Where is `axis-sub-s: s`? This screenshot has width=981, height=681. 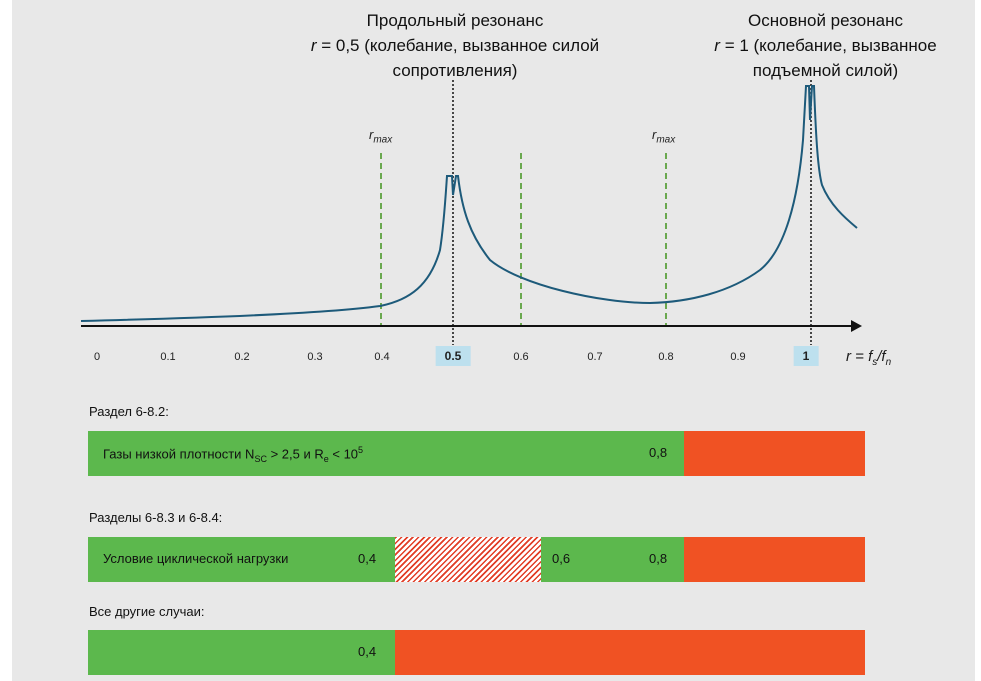 axis-sub-s: s is located at coordinates (875, 362).